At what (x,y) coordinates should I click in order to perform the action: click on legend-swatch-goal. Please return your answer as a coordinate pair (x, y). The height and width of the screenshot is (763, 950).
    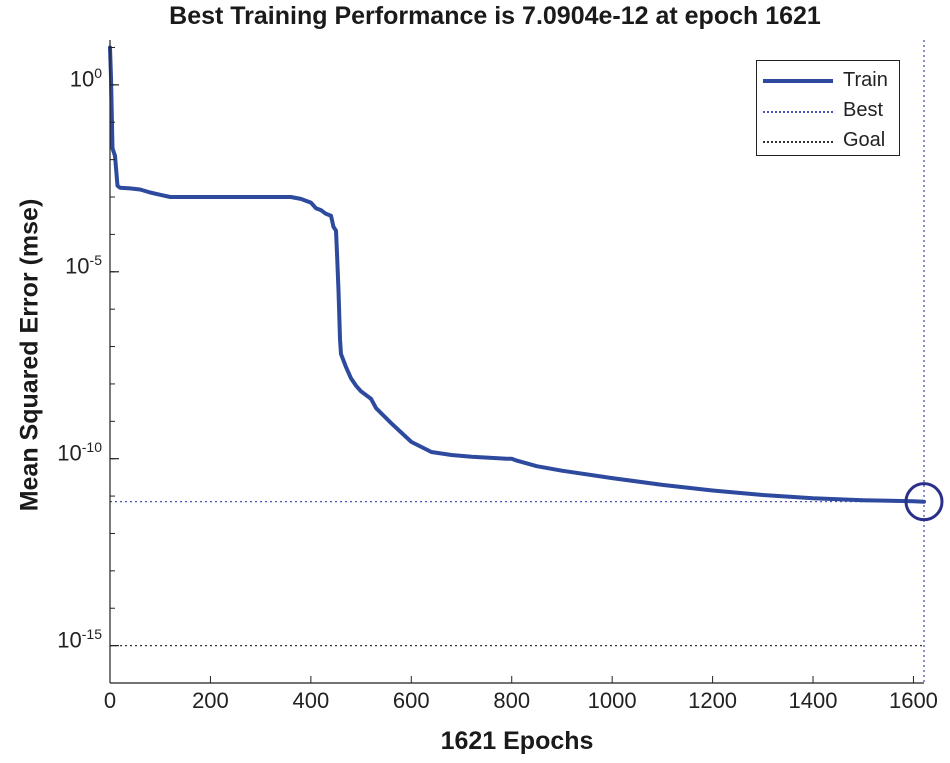
    Looking at the image, I should click on (798, 142).